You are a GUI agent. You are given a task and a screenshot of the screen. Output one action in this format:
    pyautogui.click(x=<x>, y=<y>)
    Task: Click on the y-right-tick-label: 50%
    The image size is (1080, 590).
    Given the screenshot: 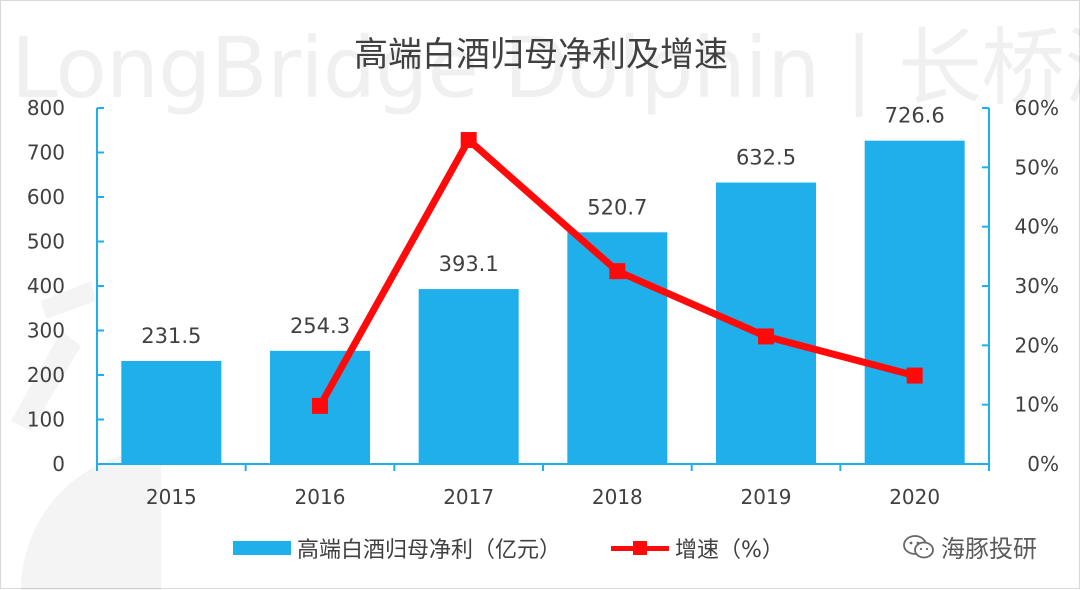 What is the action you would take?
    pyautogui.click(x=1037, y=167)
    